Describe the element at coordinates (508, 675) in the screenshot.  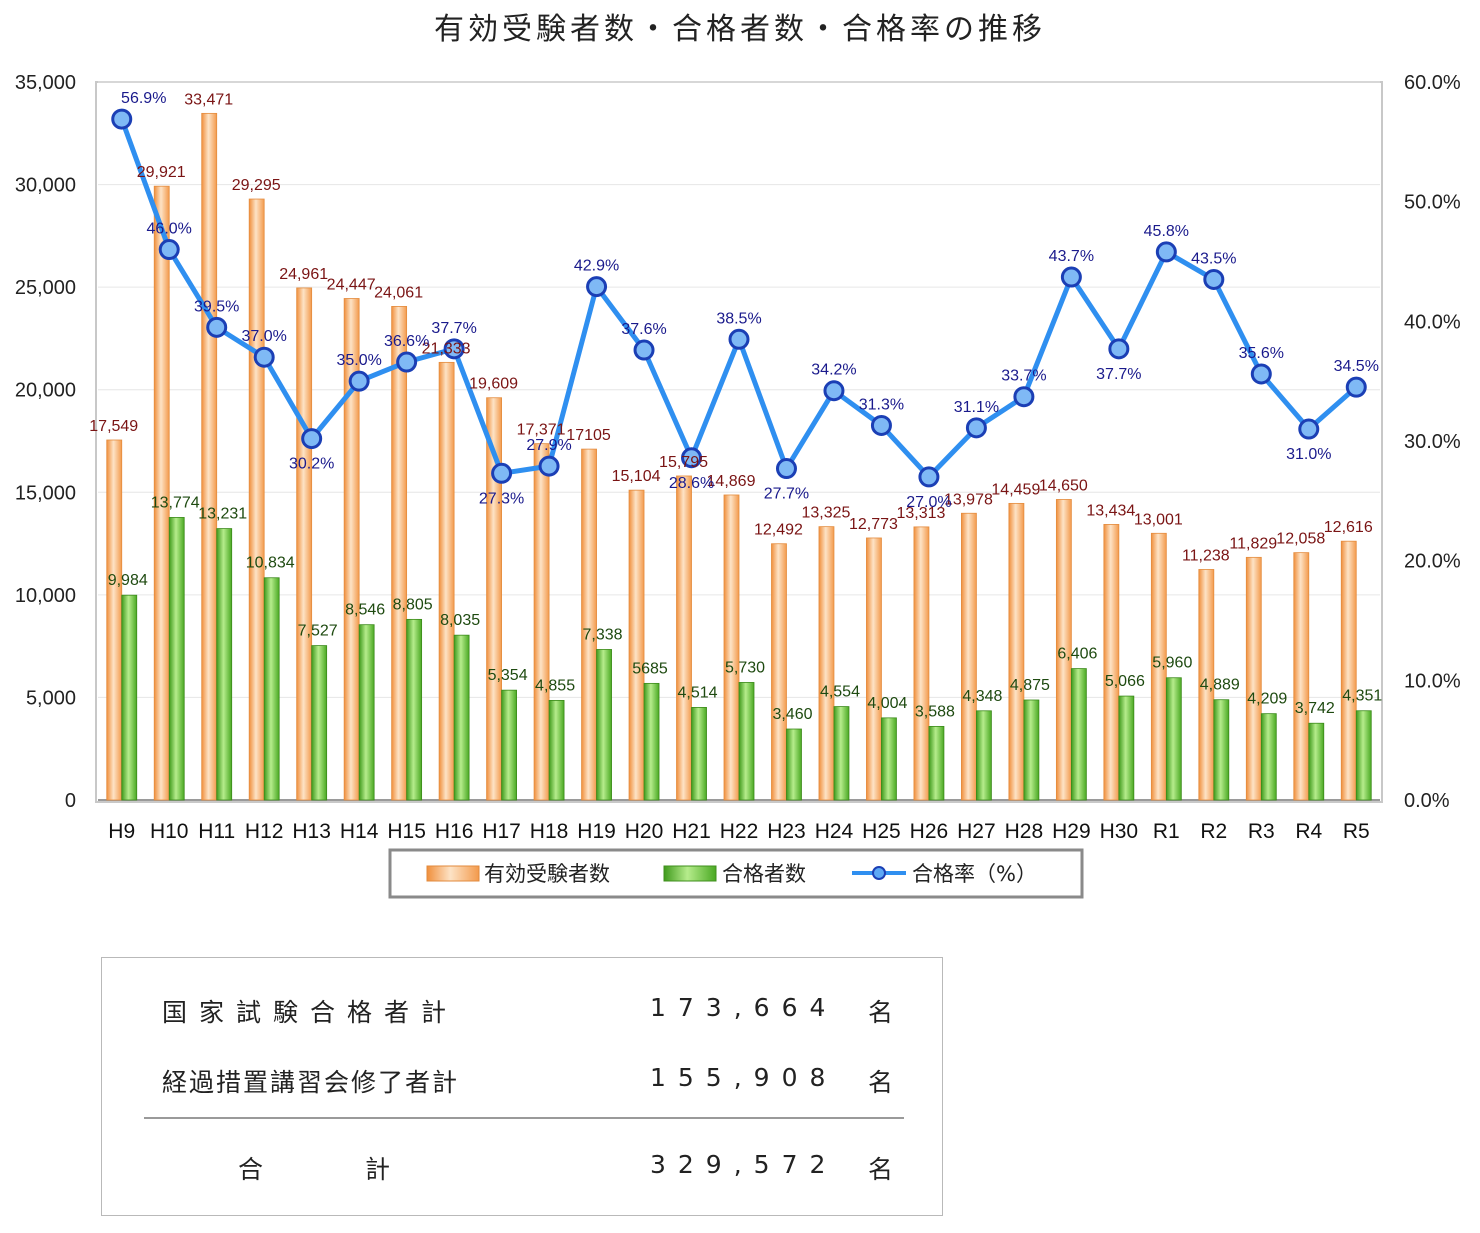
I see `data-label-passers: 5,354` at that location.